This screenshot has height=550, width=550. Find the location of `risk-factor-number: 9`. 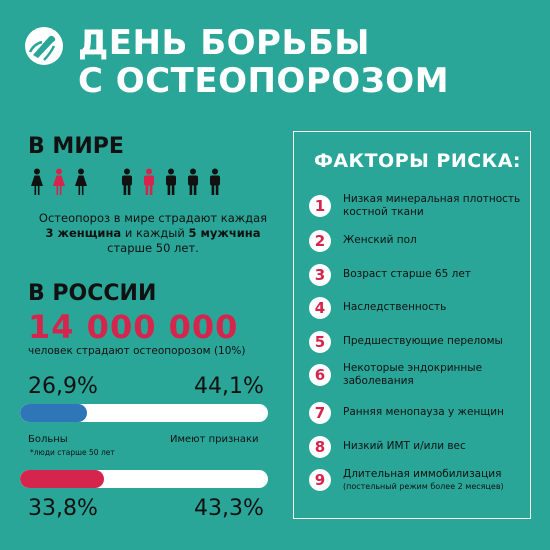

risk-factor-number: 9 is located at coordinates (320, 480).